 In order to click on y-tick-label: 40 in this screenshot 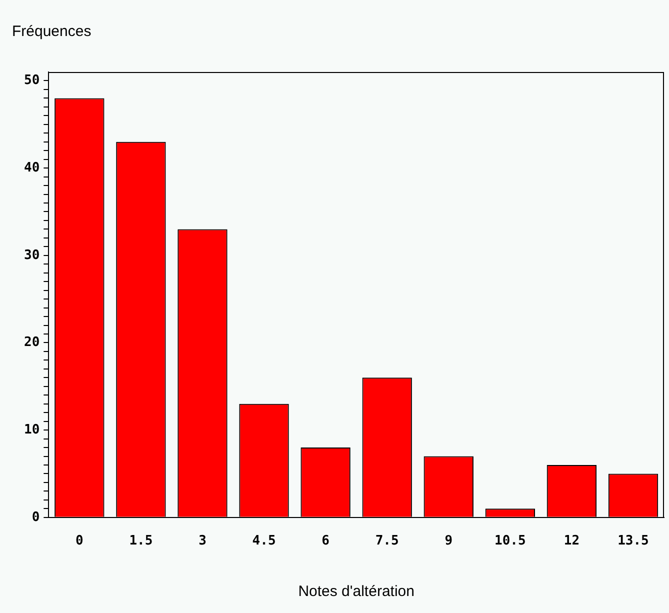, I will do `click(32, 168)`.